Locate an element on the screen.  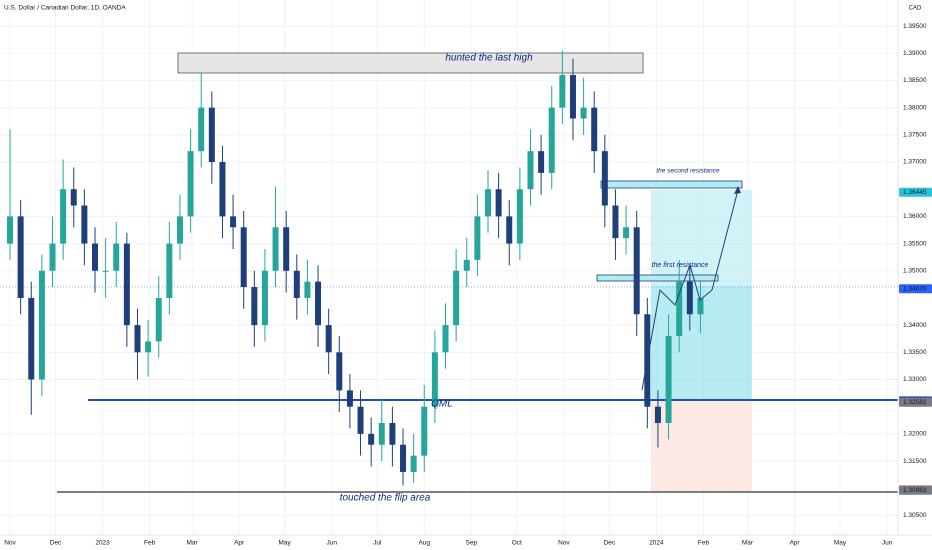
x-tick-label: 2023 is located at coordinates (102, 543).